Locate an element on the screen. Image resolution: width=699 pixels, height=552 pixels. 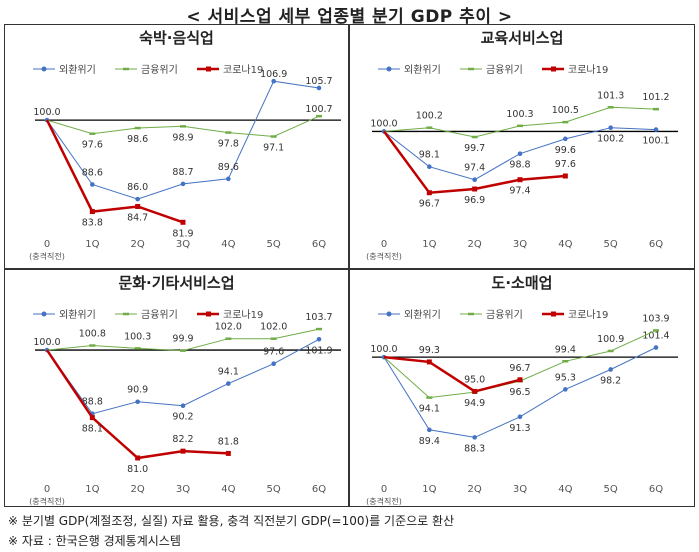
data-label: 98.2 is located at coordinates (610, 380).